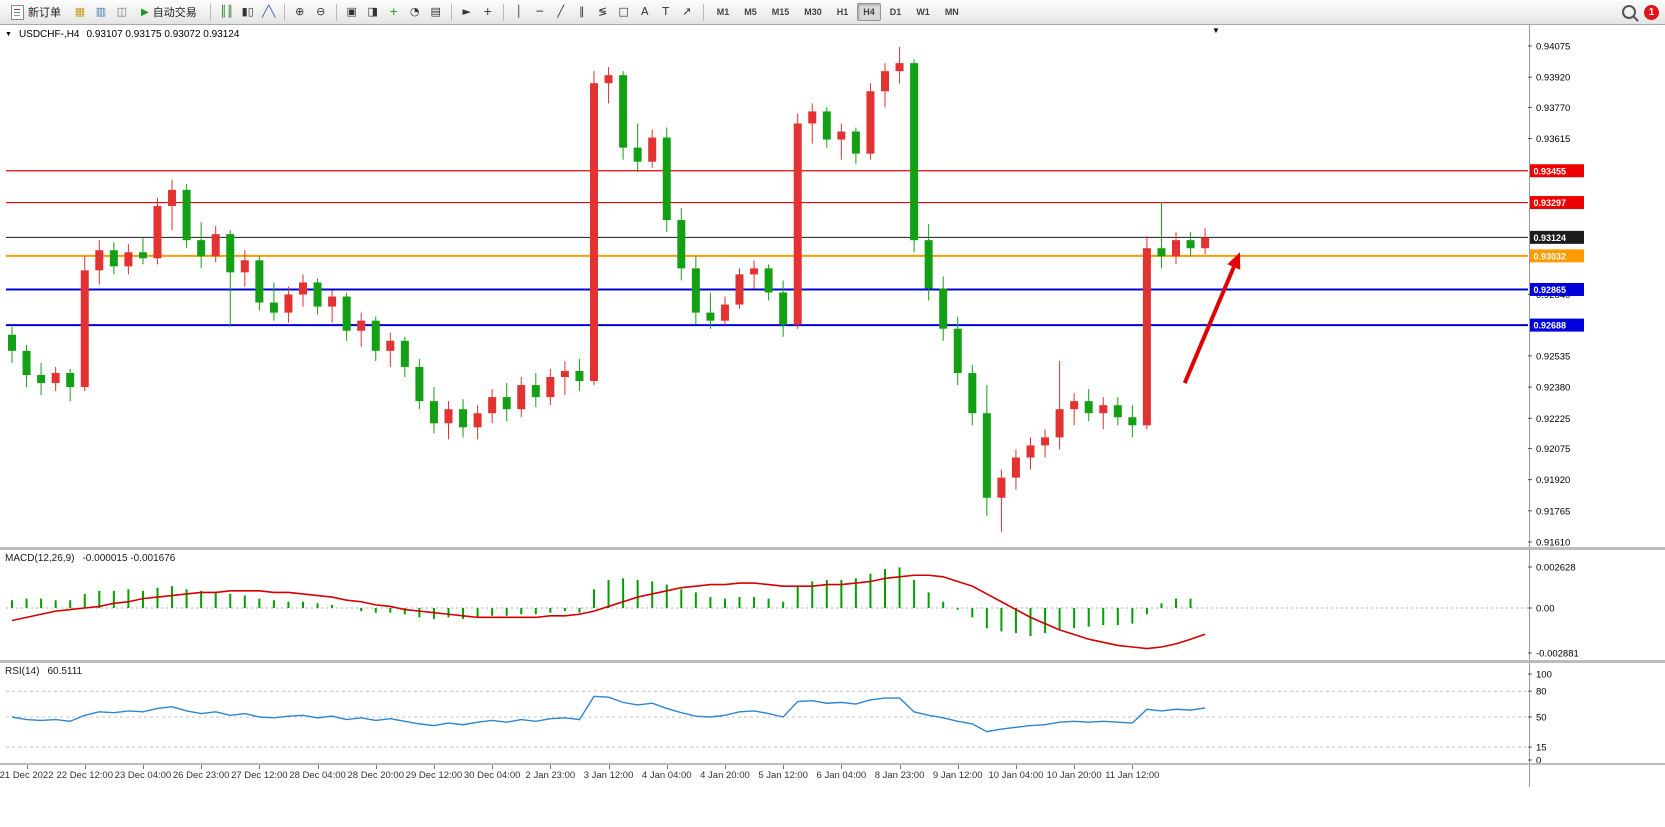 This screenshot has width=1665, height=827. Describe the element at coordinates (841, 775) in the screenshot. I see `time-label: 6 Jan 04:00` at that location.